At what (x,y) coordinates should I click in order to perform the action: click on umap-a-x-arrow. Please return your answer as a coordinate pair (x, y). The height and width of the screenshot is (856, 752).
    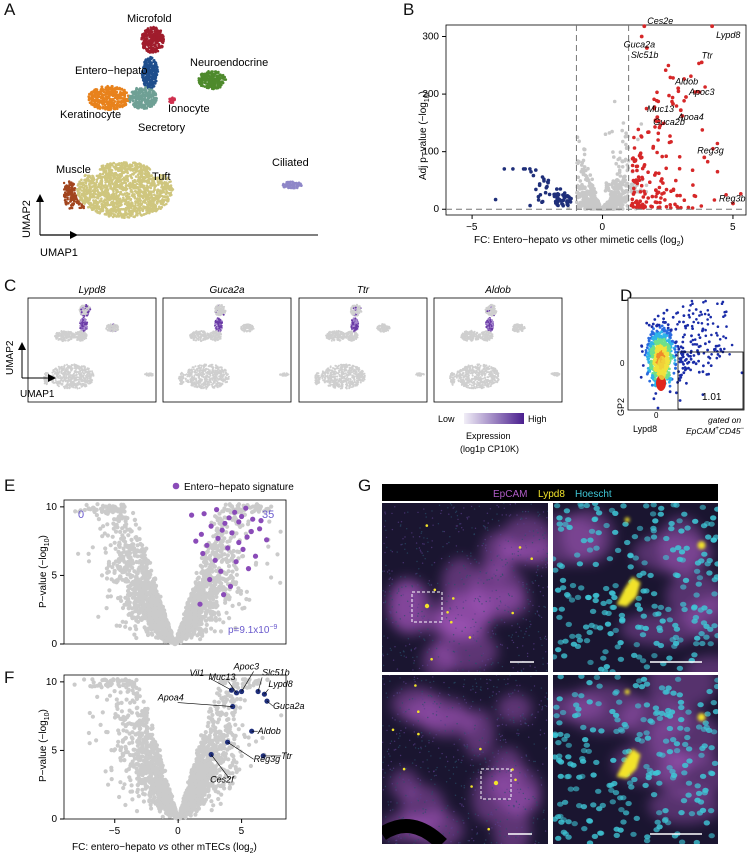
    Looking at the image, I should click on (74, 235).